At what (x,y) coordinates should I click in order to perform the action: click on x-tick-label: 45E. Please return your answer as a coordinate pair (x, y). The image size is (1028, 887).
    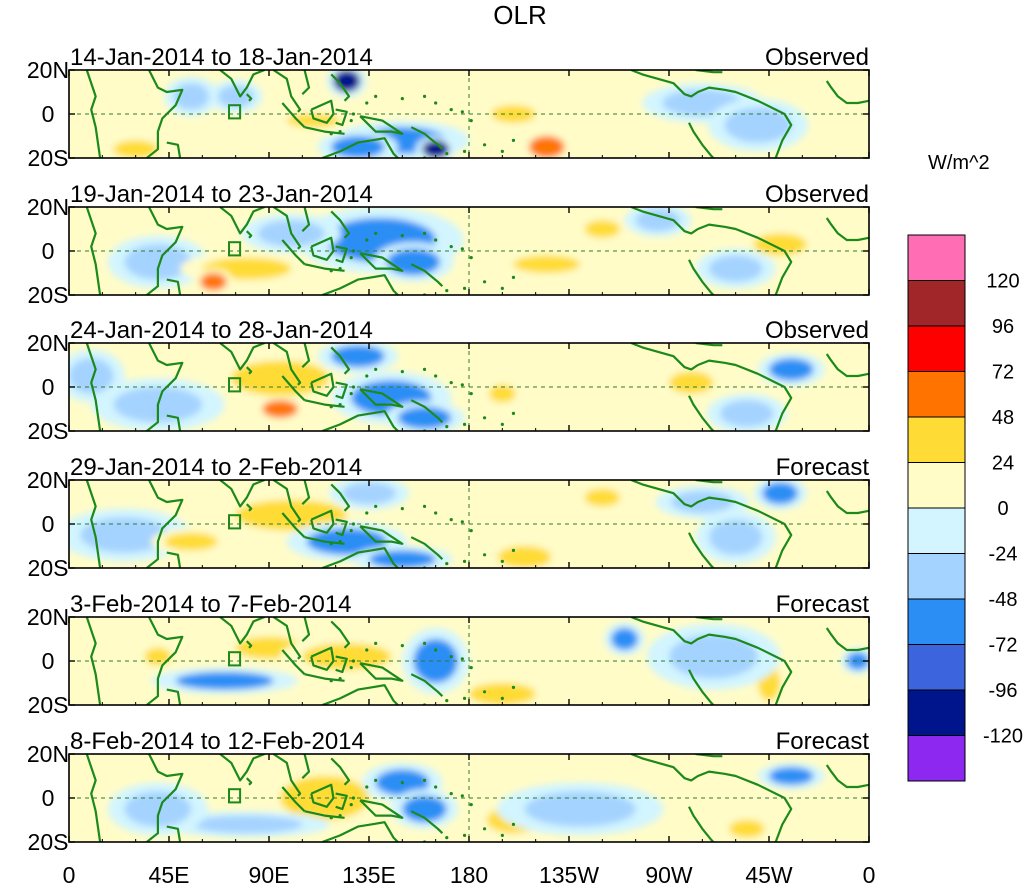
    Looking at the image, I should click on (169, 874).